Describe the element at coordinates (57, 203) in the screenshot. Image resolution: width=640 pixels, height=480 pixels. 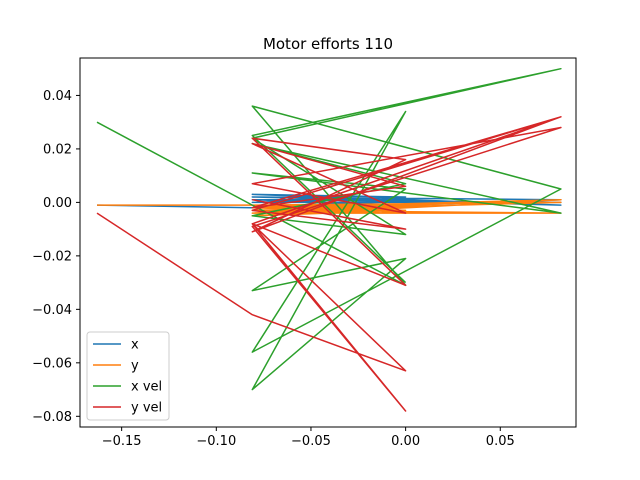
I see `y-tick-label: 0.00` at that location.